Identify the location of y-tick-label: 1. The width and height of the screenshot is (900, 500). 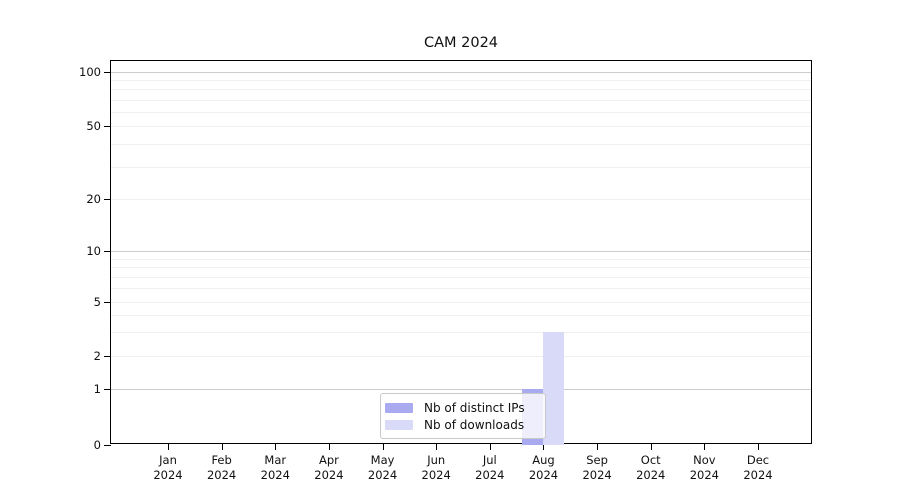
(97, 389).